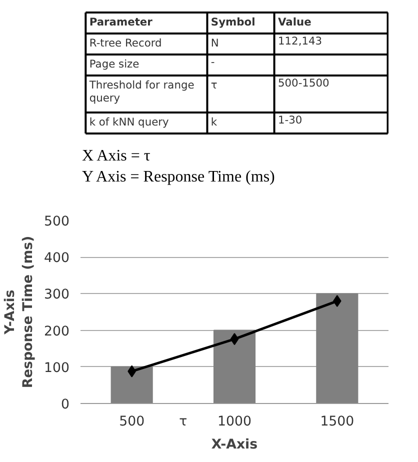 This screenshot has height=462, width=418. I want to click on text: Page size, so click(114, 64).